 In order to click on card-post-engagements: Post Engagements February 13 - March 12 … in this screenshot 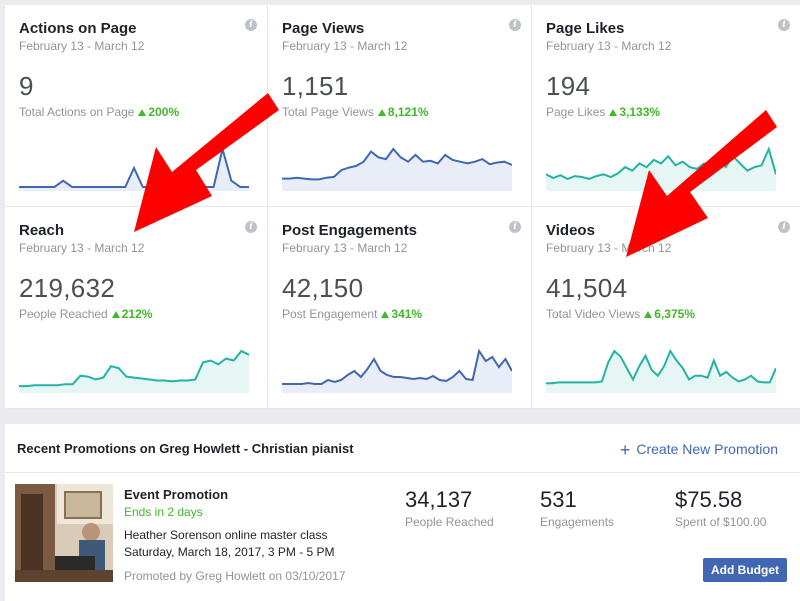, I will do `click(400, 308)`.